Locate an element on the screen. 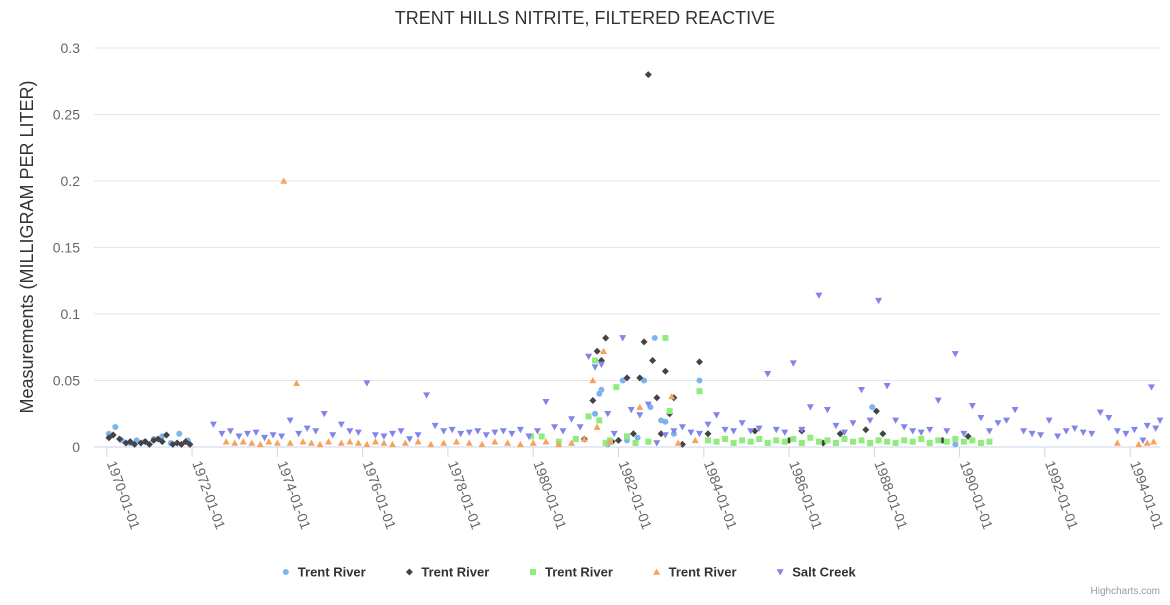  y-axis-ticks: 0 0.05 0.1 0.15 0.2 0.25 0.3 is located at coordinates (66, 247).